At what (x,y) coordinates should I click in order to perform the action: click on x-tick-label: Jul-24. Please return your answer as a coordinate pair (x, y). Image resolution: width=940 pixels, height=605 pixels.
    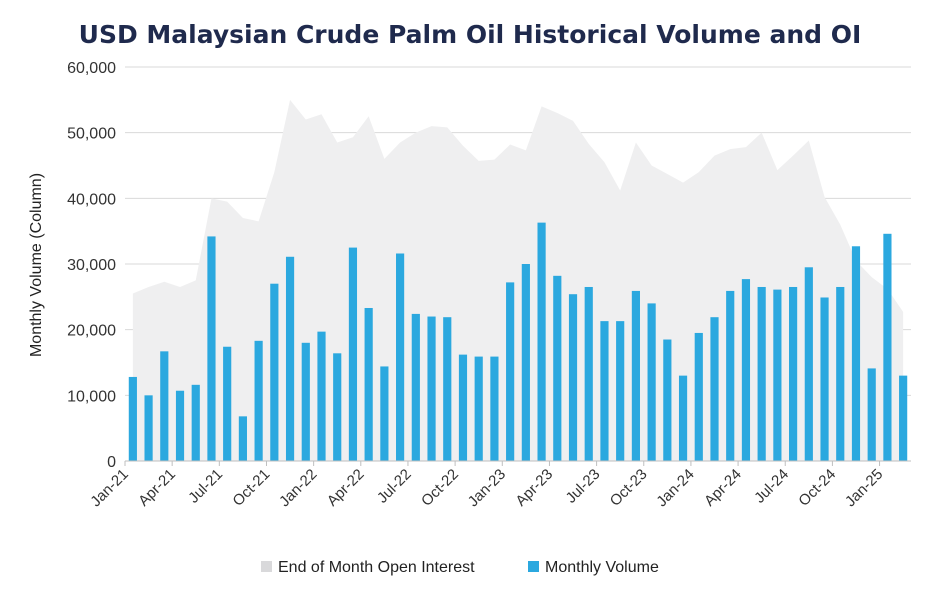
    Looking at the image, I should click on (771, 486).